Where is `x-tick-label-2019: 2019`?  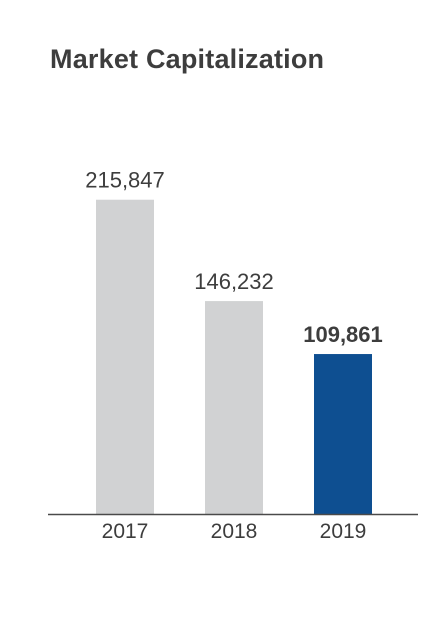
x-tick-label-2019: 2019 is located at coordinates (343, 531).